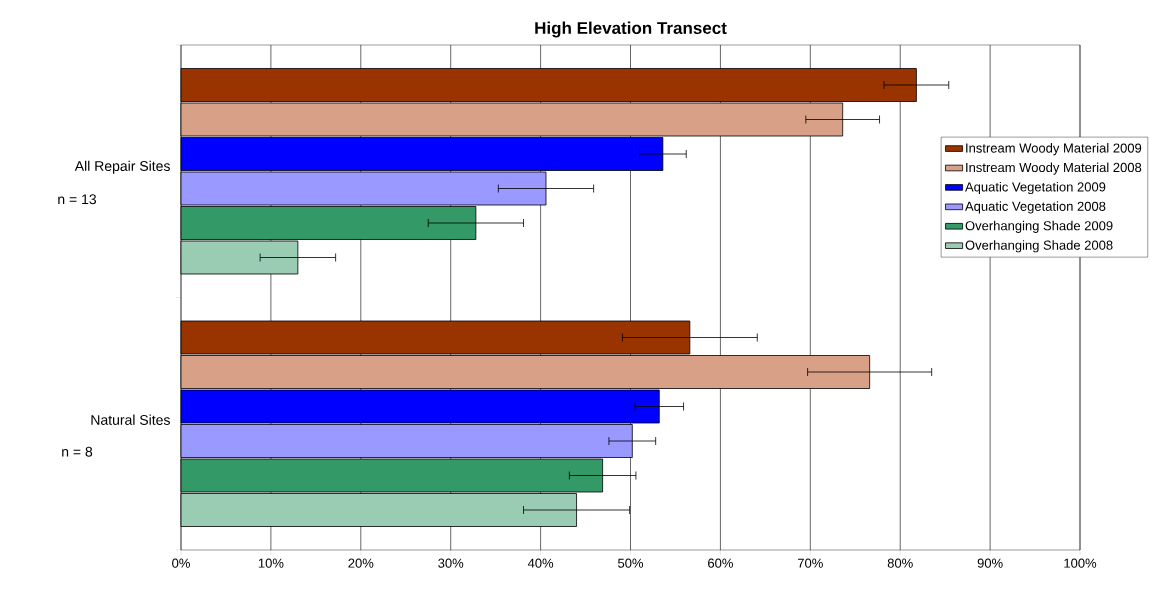  Describe the element at coordinates (122, 167) in the screenshot. I see `y-tick-label: All Repair Sites` at that location.